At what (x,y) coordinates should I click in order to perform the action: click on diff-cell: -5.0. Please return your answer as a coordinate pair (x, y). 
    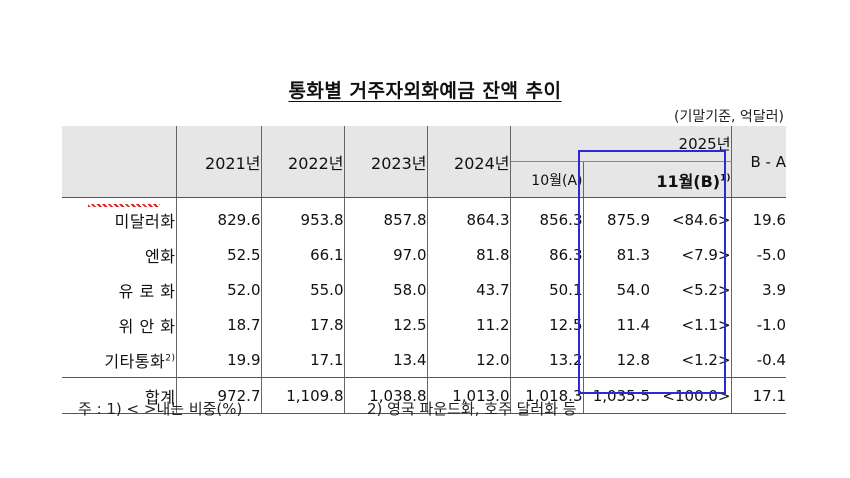
    Looking at the image, I should click on (771, 254).